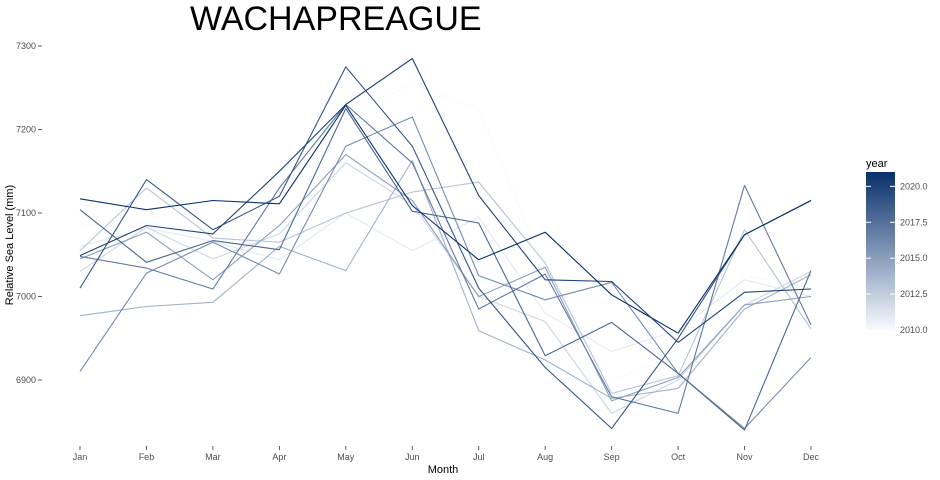 The image size is (940, 480). What do you see at coordinates (10, 245) in the screenshot?
I see `y-axis-title: Relative Sea Level (mm)` at bounding box center [10, 245].